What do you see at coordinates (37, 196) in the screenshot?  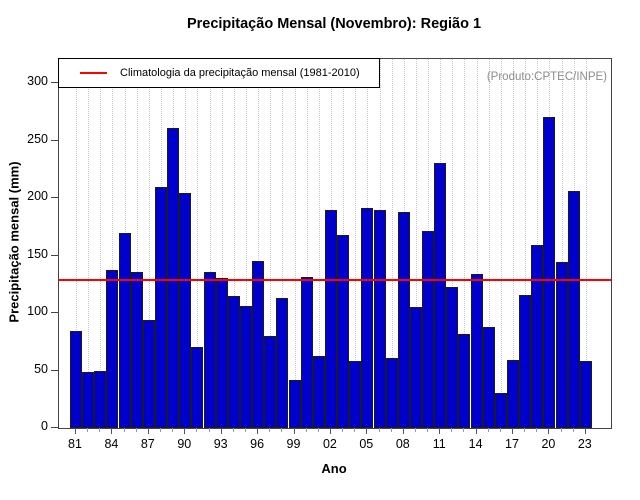 I see `y-tick-label-200: 200` at bounding box center [37, 196].